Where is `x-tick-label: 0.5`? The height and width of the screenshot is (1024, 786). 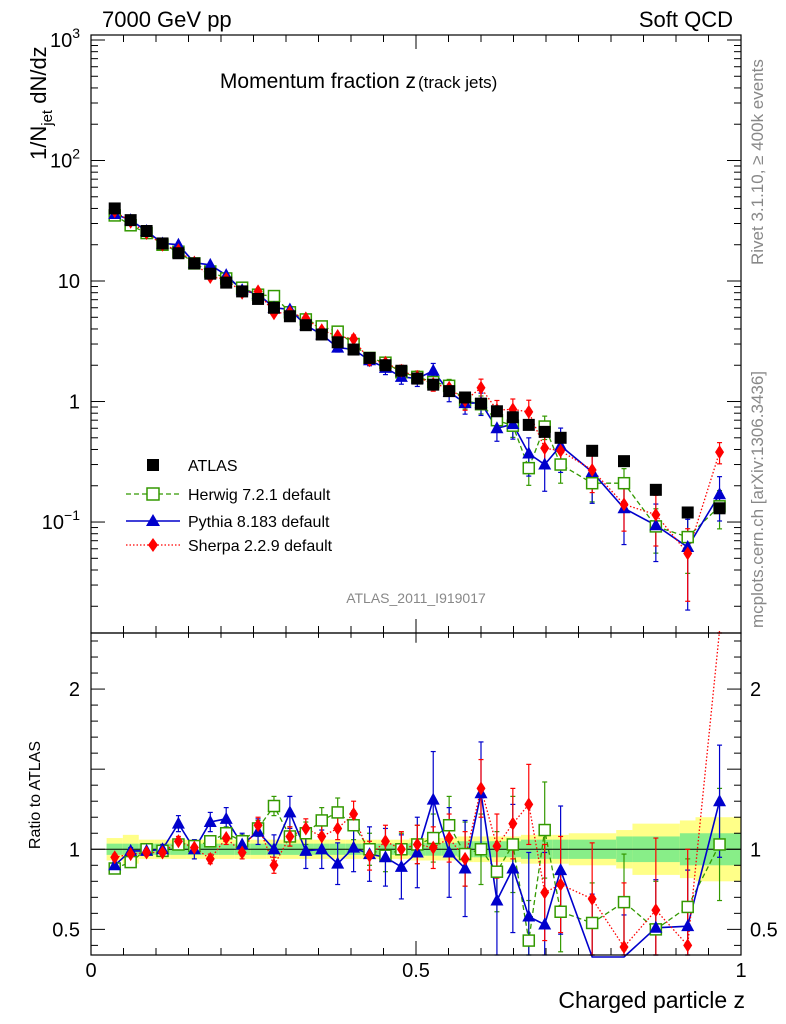
x-tick-label: 0.5 is located at coordinates (416, 971).